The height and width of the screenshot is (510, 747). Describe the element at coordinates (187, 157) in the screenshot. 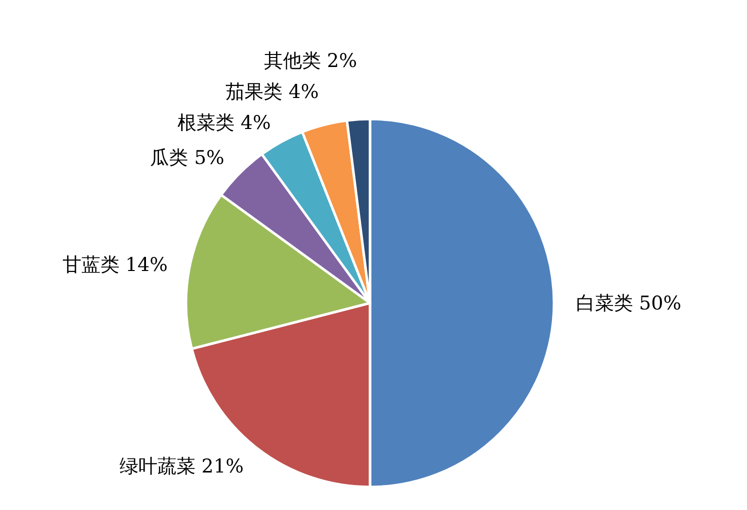

I see `slice-label: 瓜类 5%` at that location.